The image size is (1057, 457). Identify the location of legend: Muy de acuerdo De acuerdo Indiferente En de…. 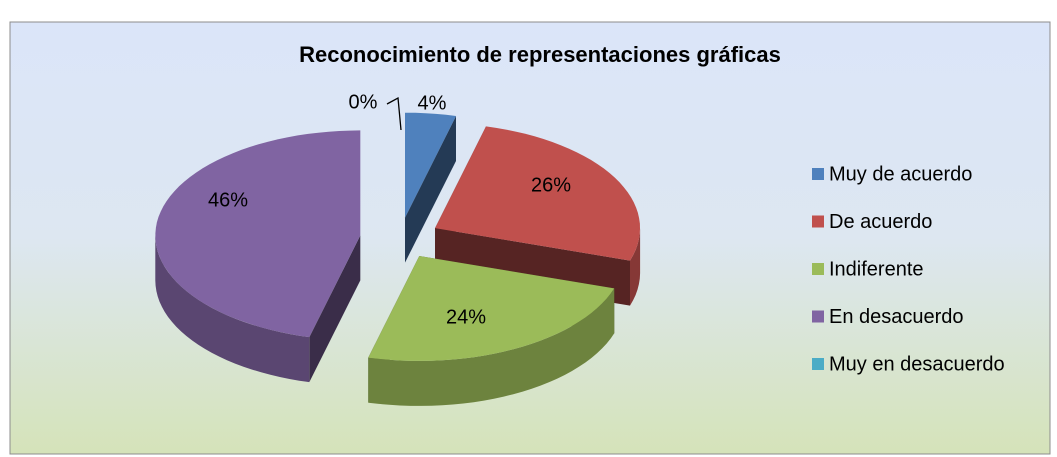
(908, 269).